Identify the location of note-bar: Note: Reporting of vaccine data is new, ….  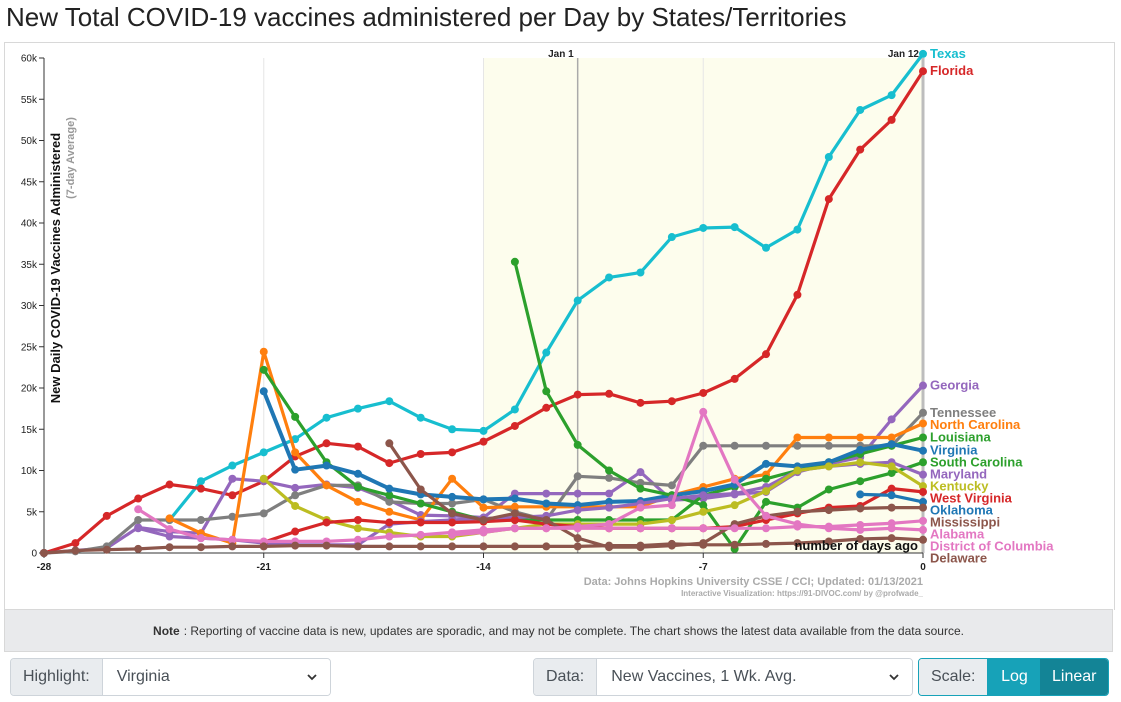
(558, 630).